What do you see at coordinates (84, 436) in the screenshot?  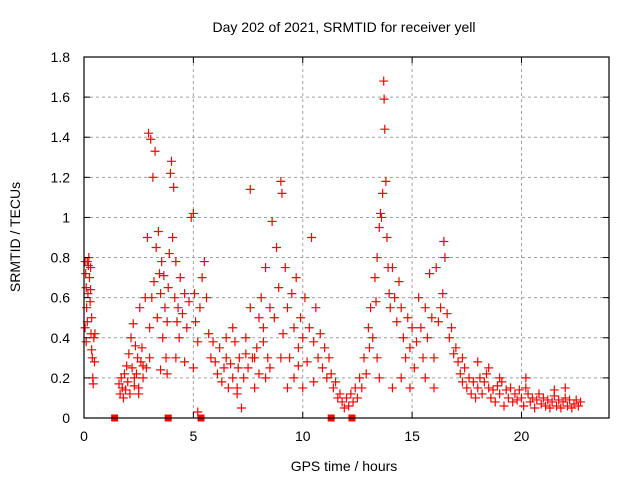 I see `x-tick-label: 0` at bounding box center [84, 436].